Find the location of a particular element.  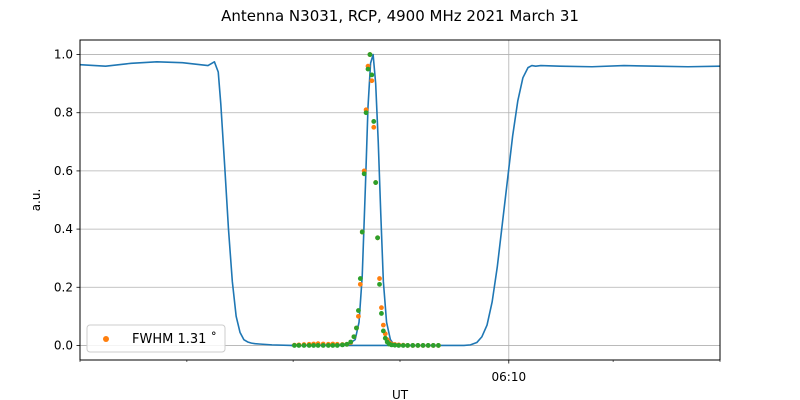

legend-box is located at coordinates (156, 338).